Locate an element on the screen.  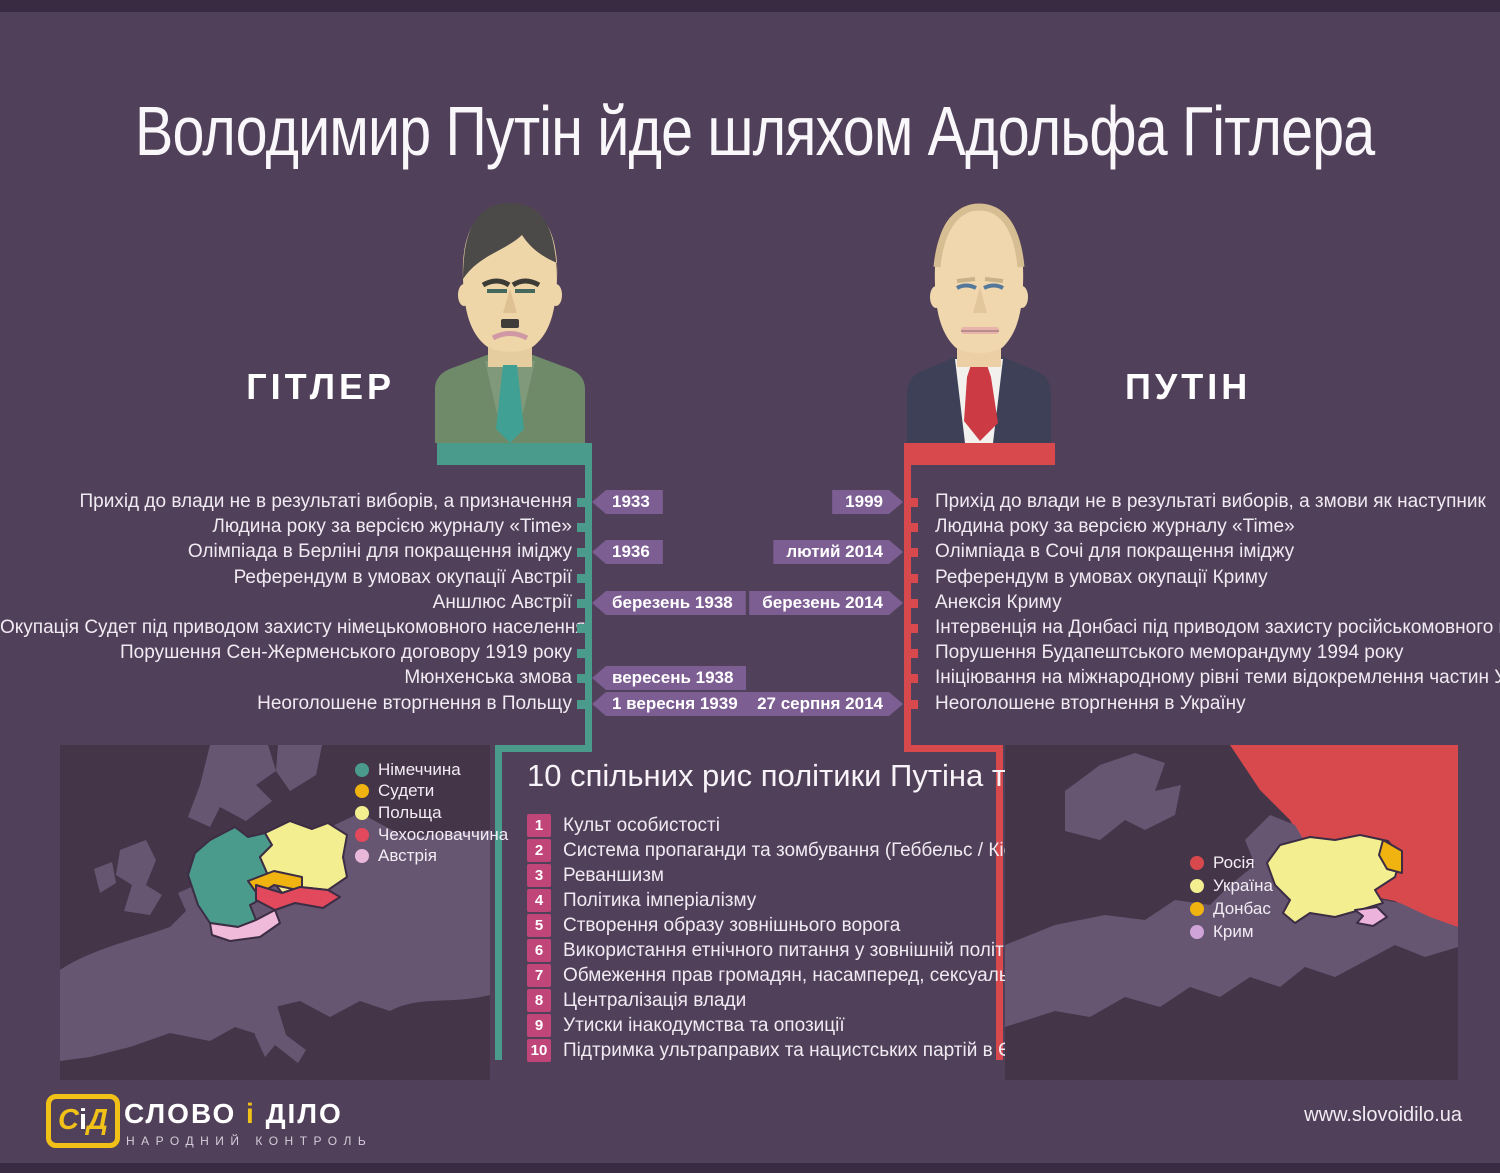
date-badge: 1936 is located at coordinates (627, 552).